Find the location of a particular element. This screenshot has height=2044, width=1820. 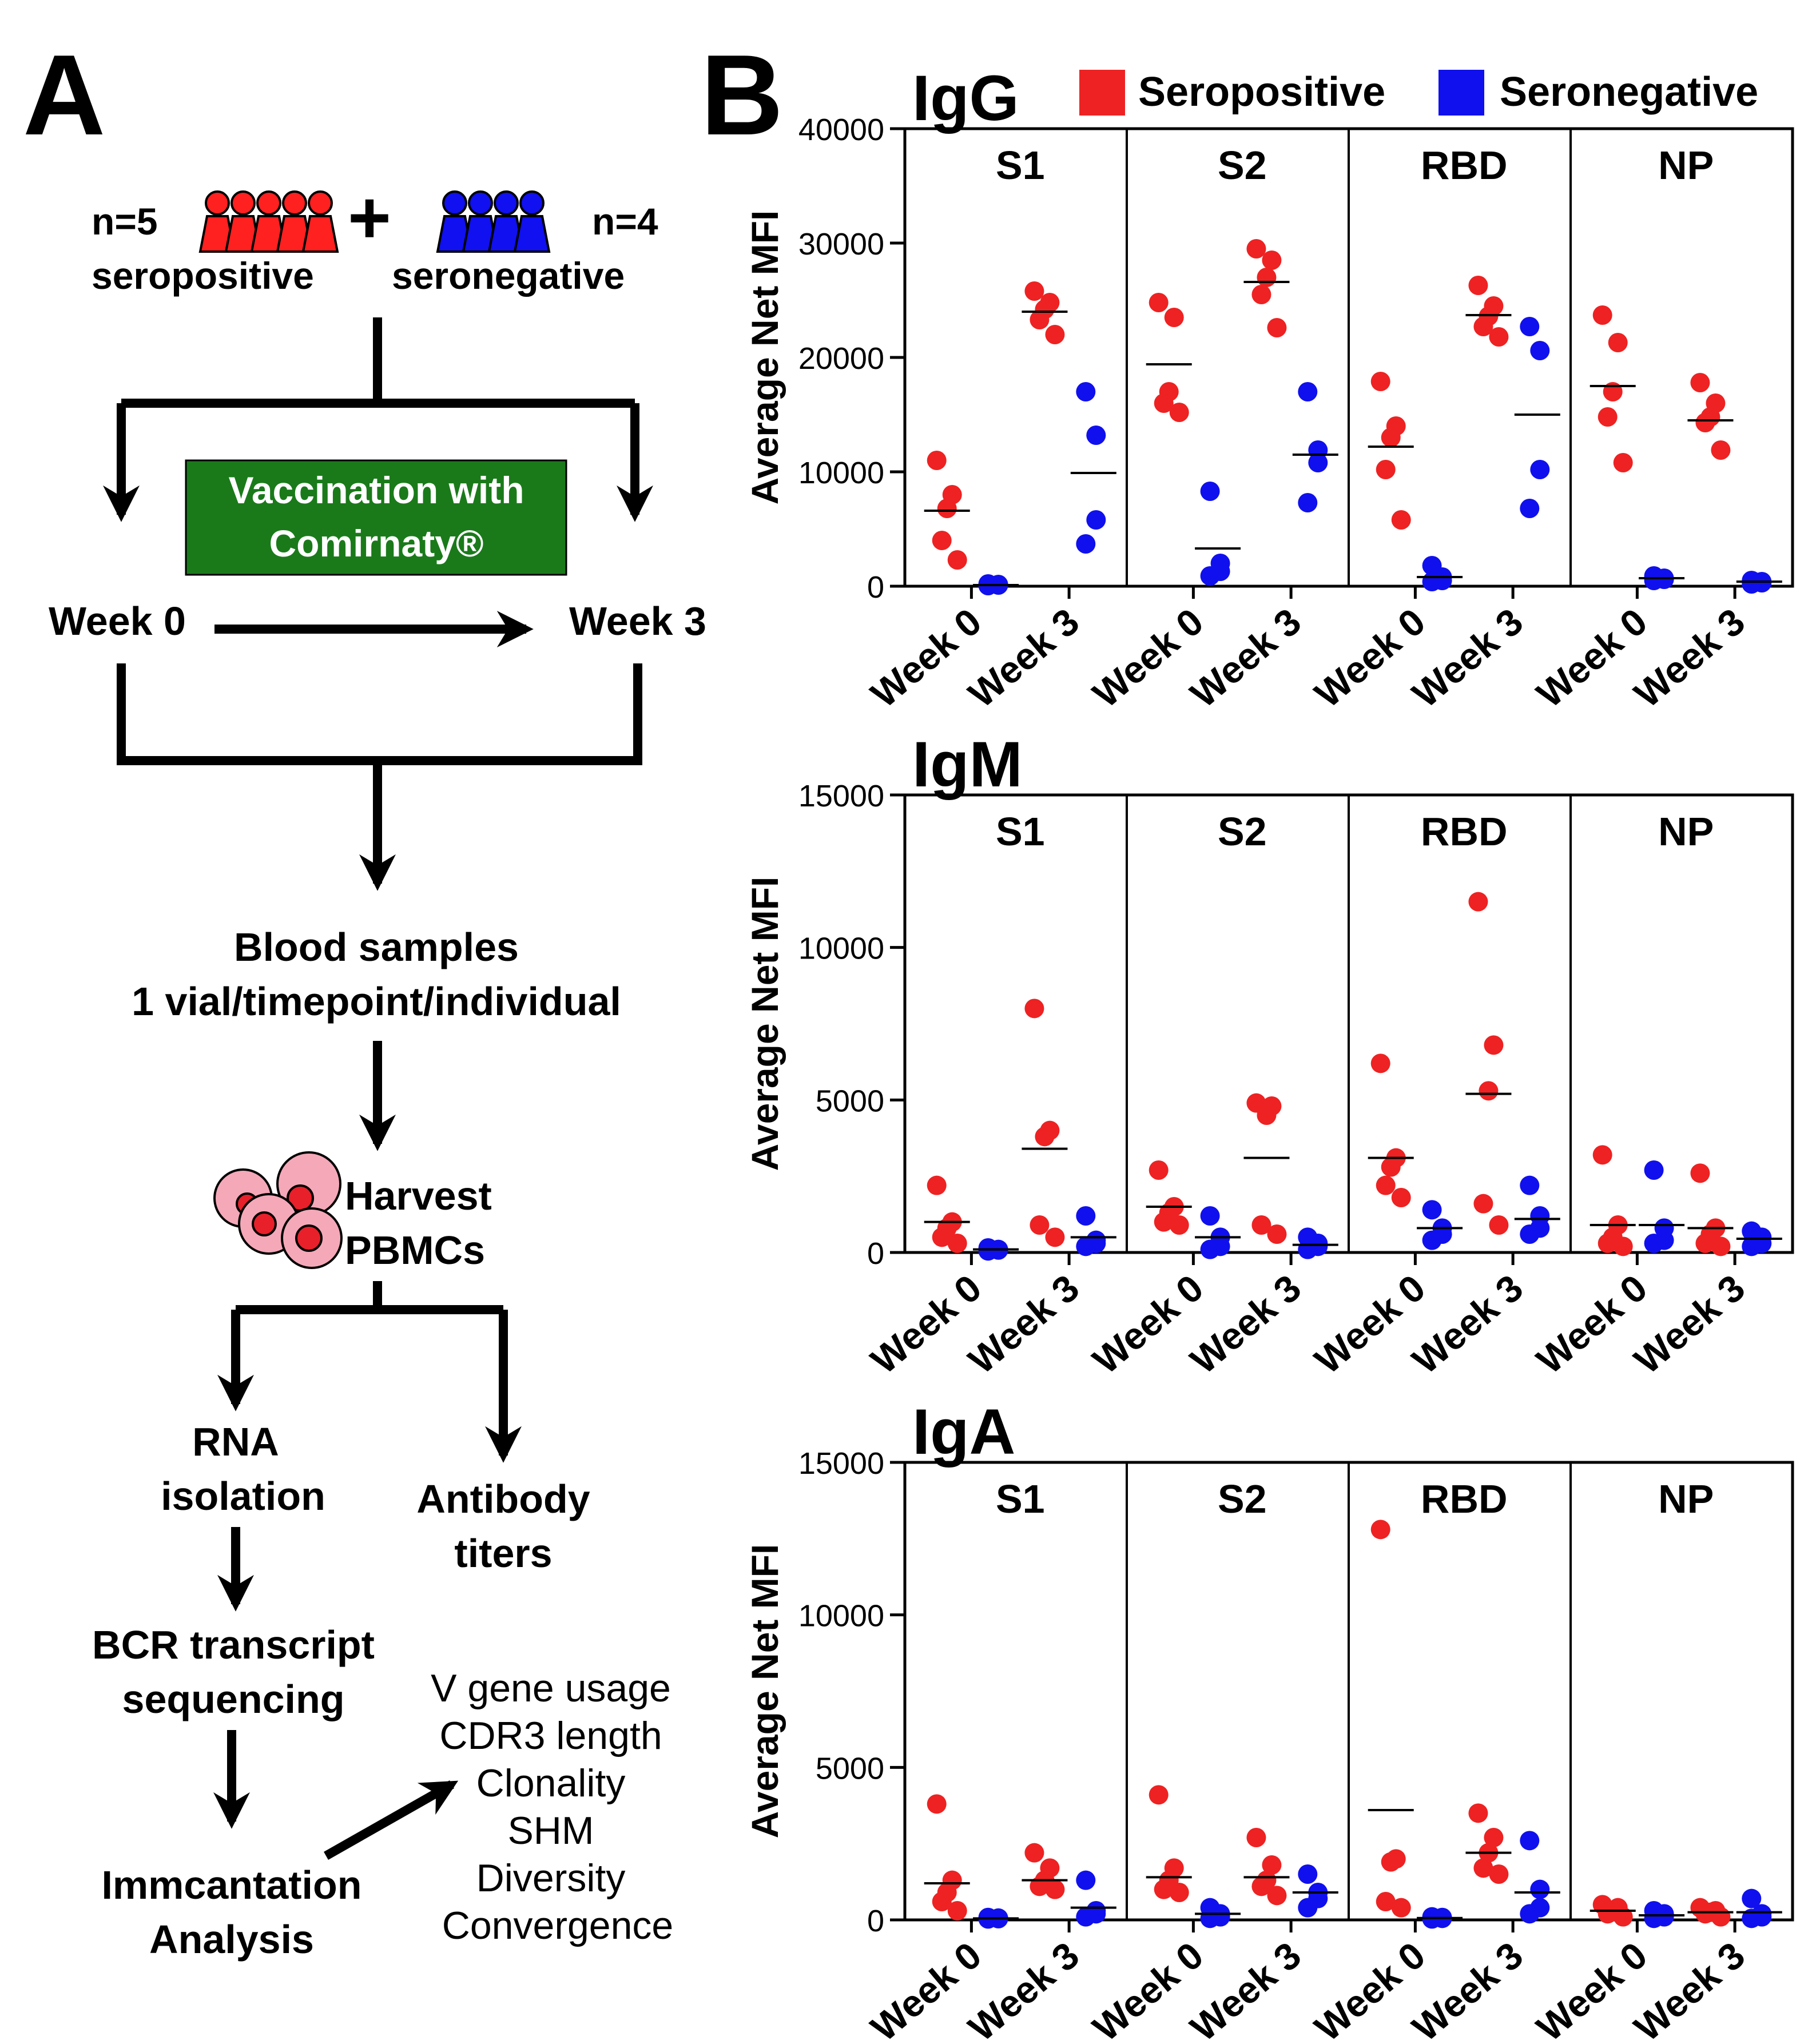

seronegative-count: n=4 is located at coordinates (625, 221).